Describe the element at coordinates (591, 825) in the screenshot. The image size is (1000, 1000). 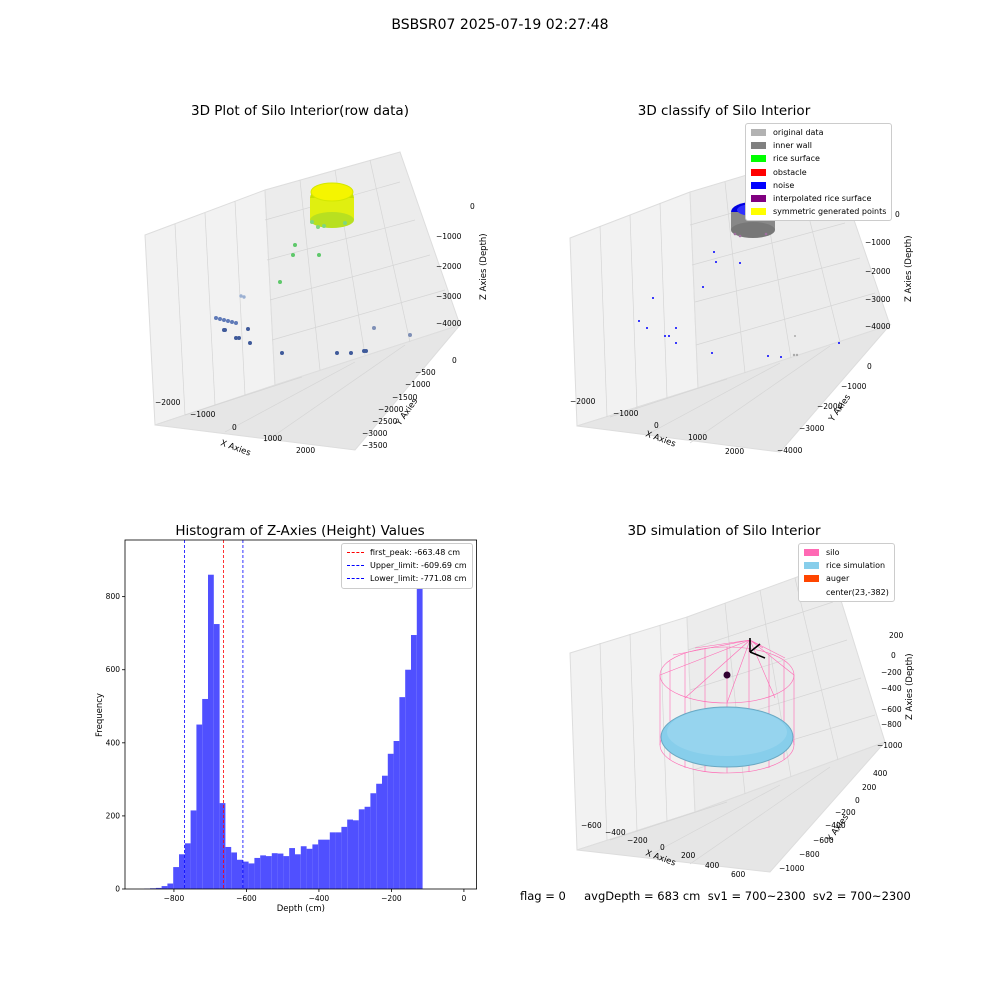
I see `plot4-xtick: −600` at that location.